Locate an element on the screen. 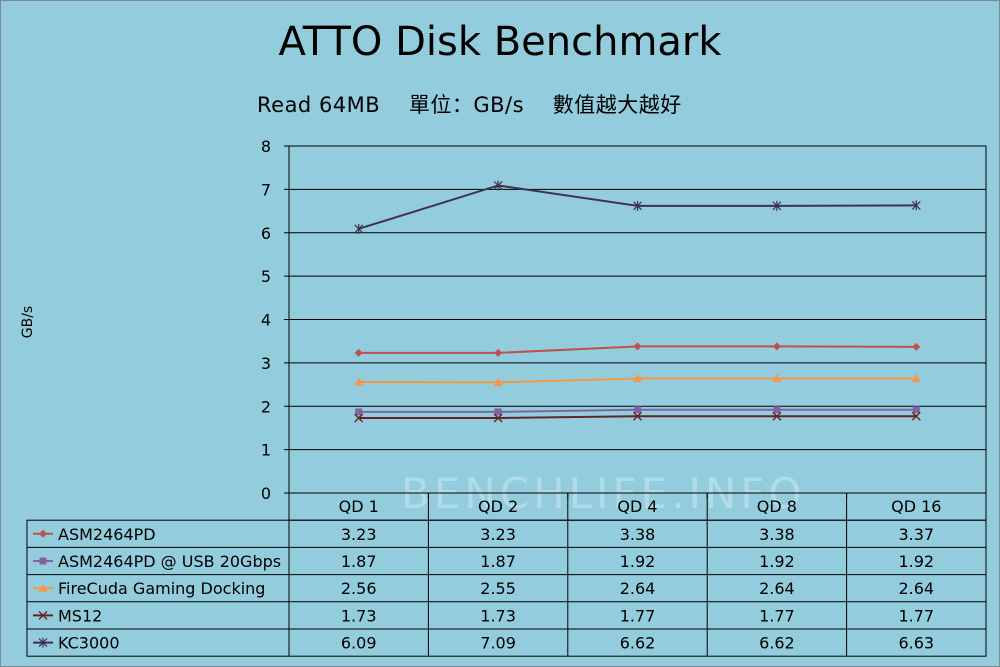 The width and height of the screenshot is (1000, 667). series-firecuda-gaming-docking is located at coordinates (637, 379).